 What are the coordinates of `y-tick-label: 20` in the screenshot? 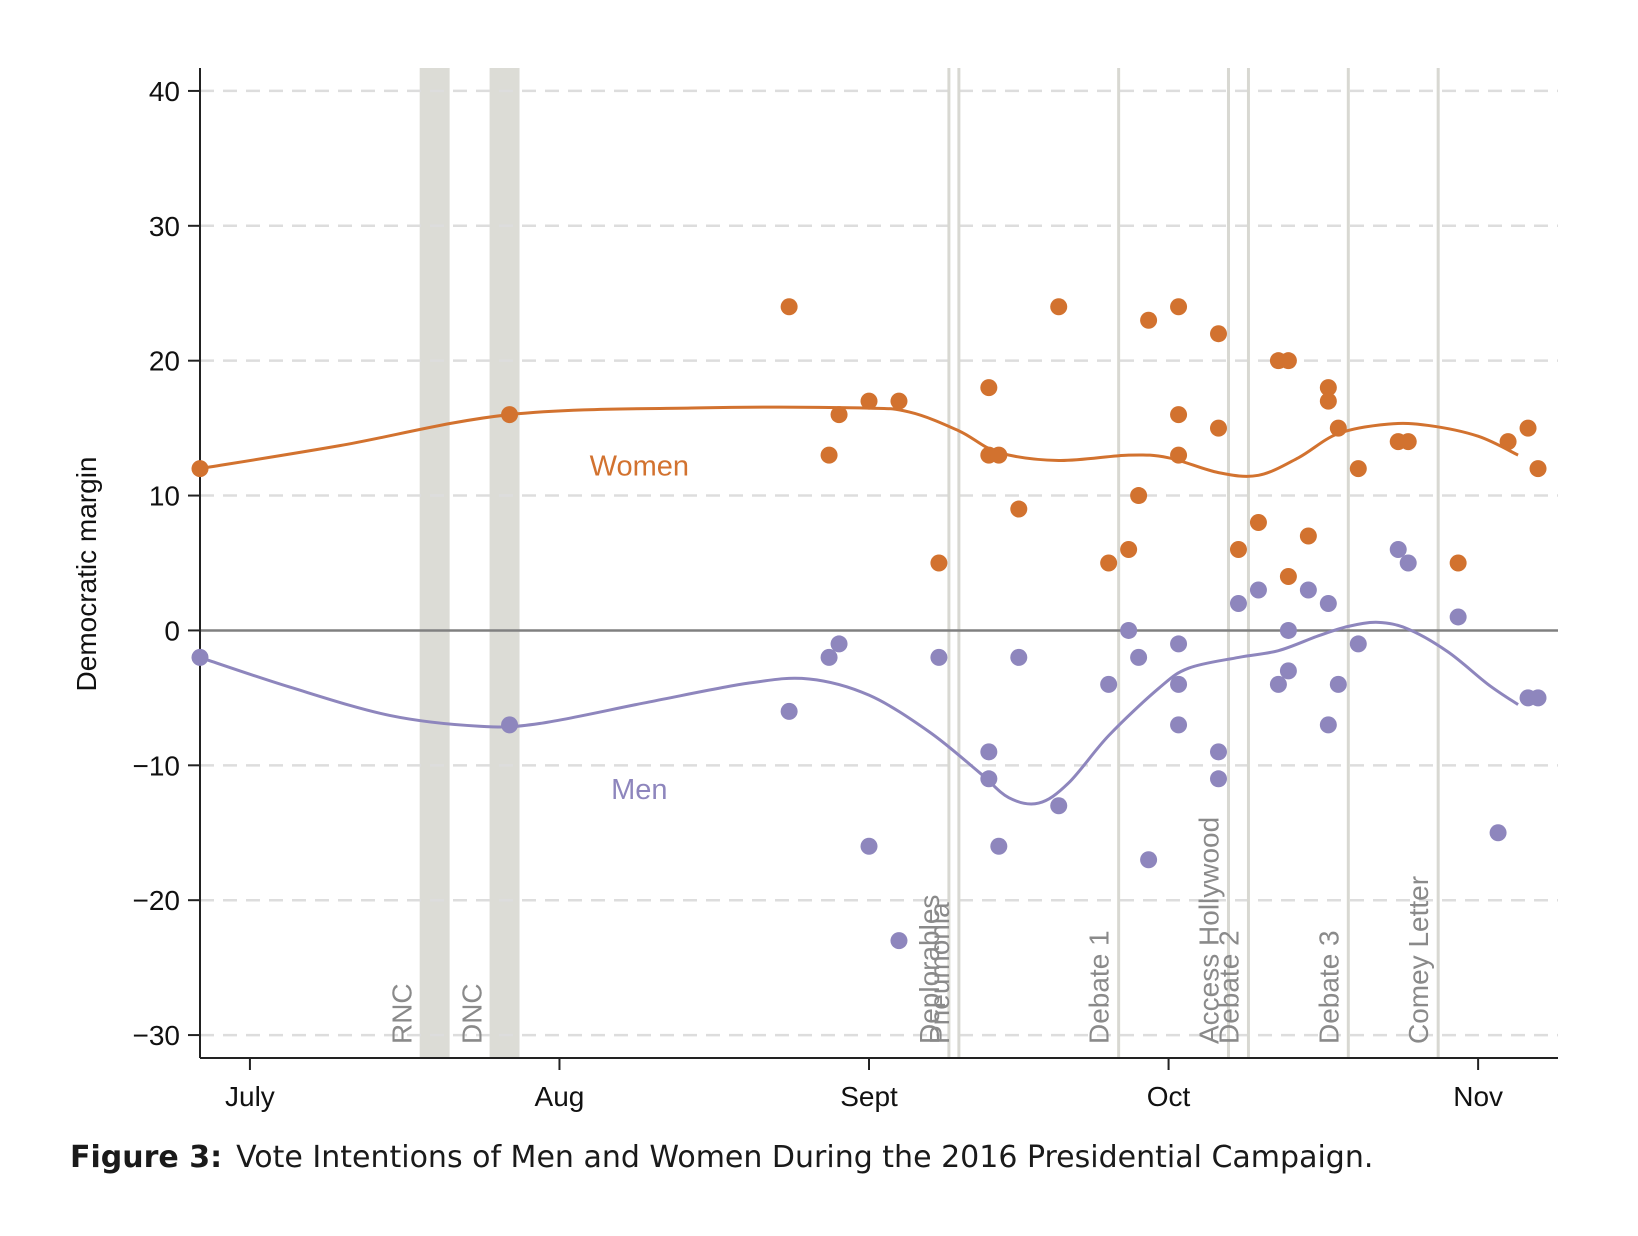 It's located at (164, 361).